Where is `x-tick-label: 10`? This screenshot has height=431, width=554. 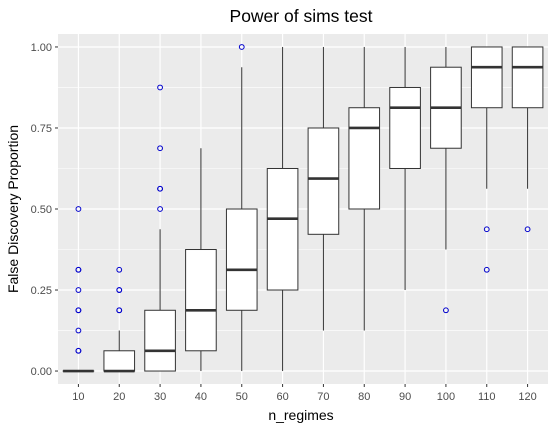
x-tick-label: 10 is located at coordinates (78, 397).